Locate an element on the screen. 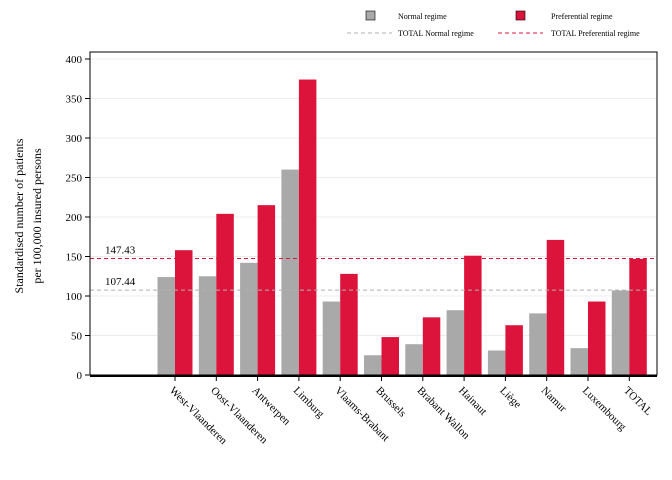 The width and height of the screenshot is (672, 480). y-tick-label: 250 is located at coordinates (74, 179).